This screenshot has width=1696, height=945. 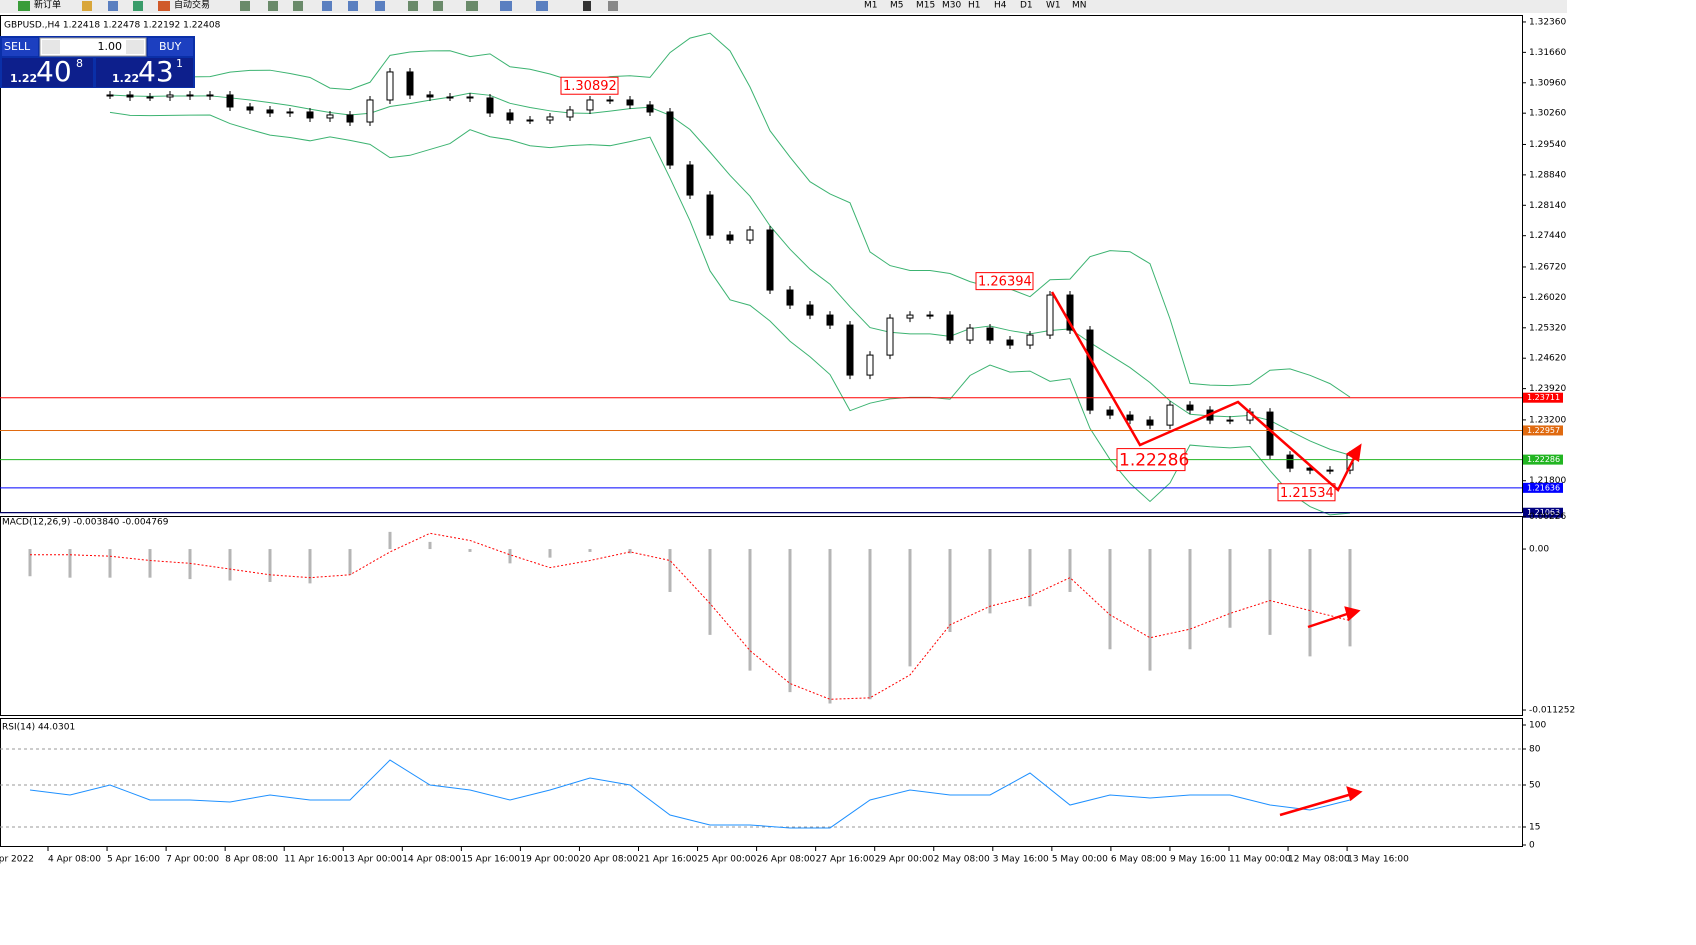 I want to click on y-tick-label: 1.21800, so click(x=1547, y=481).